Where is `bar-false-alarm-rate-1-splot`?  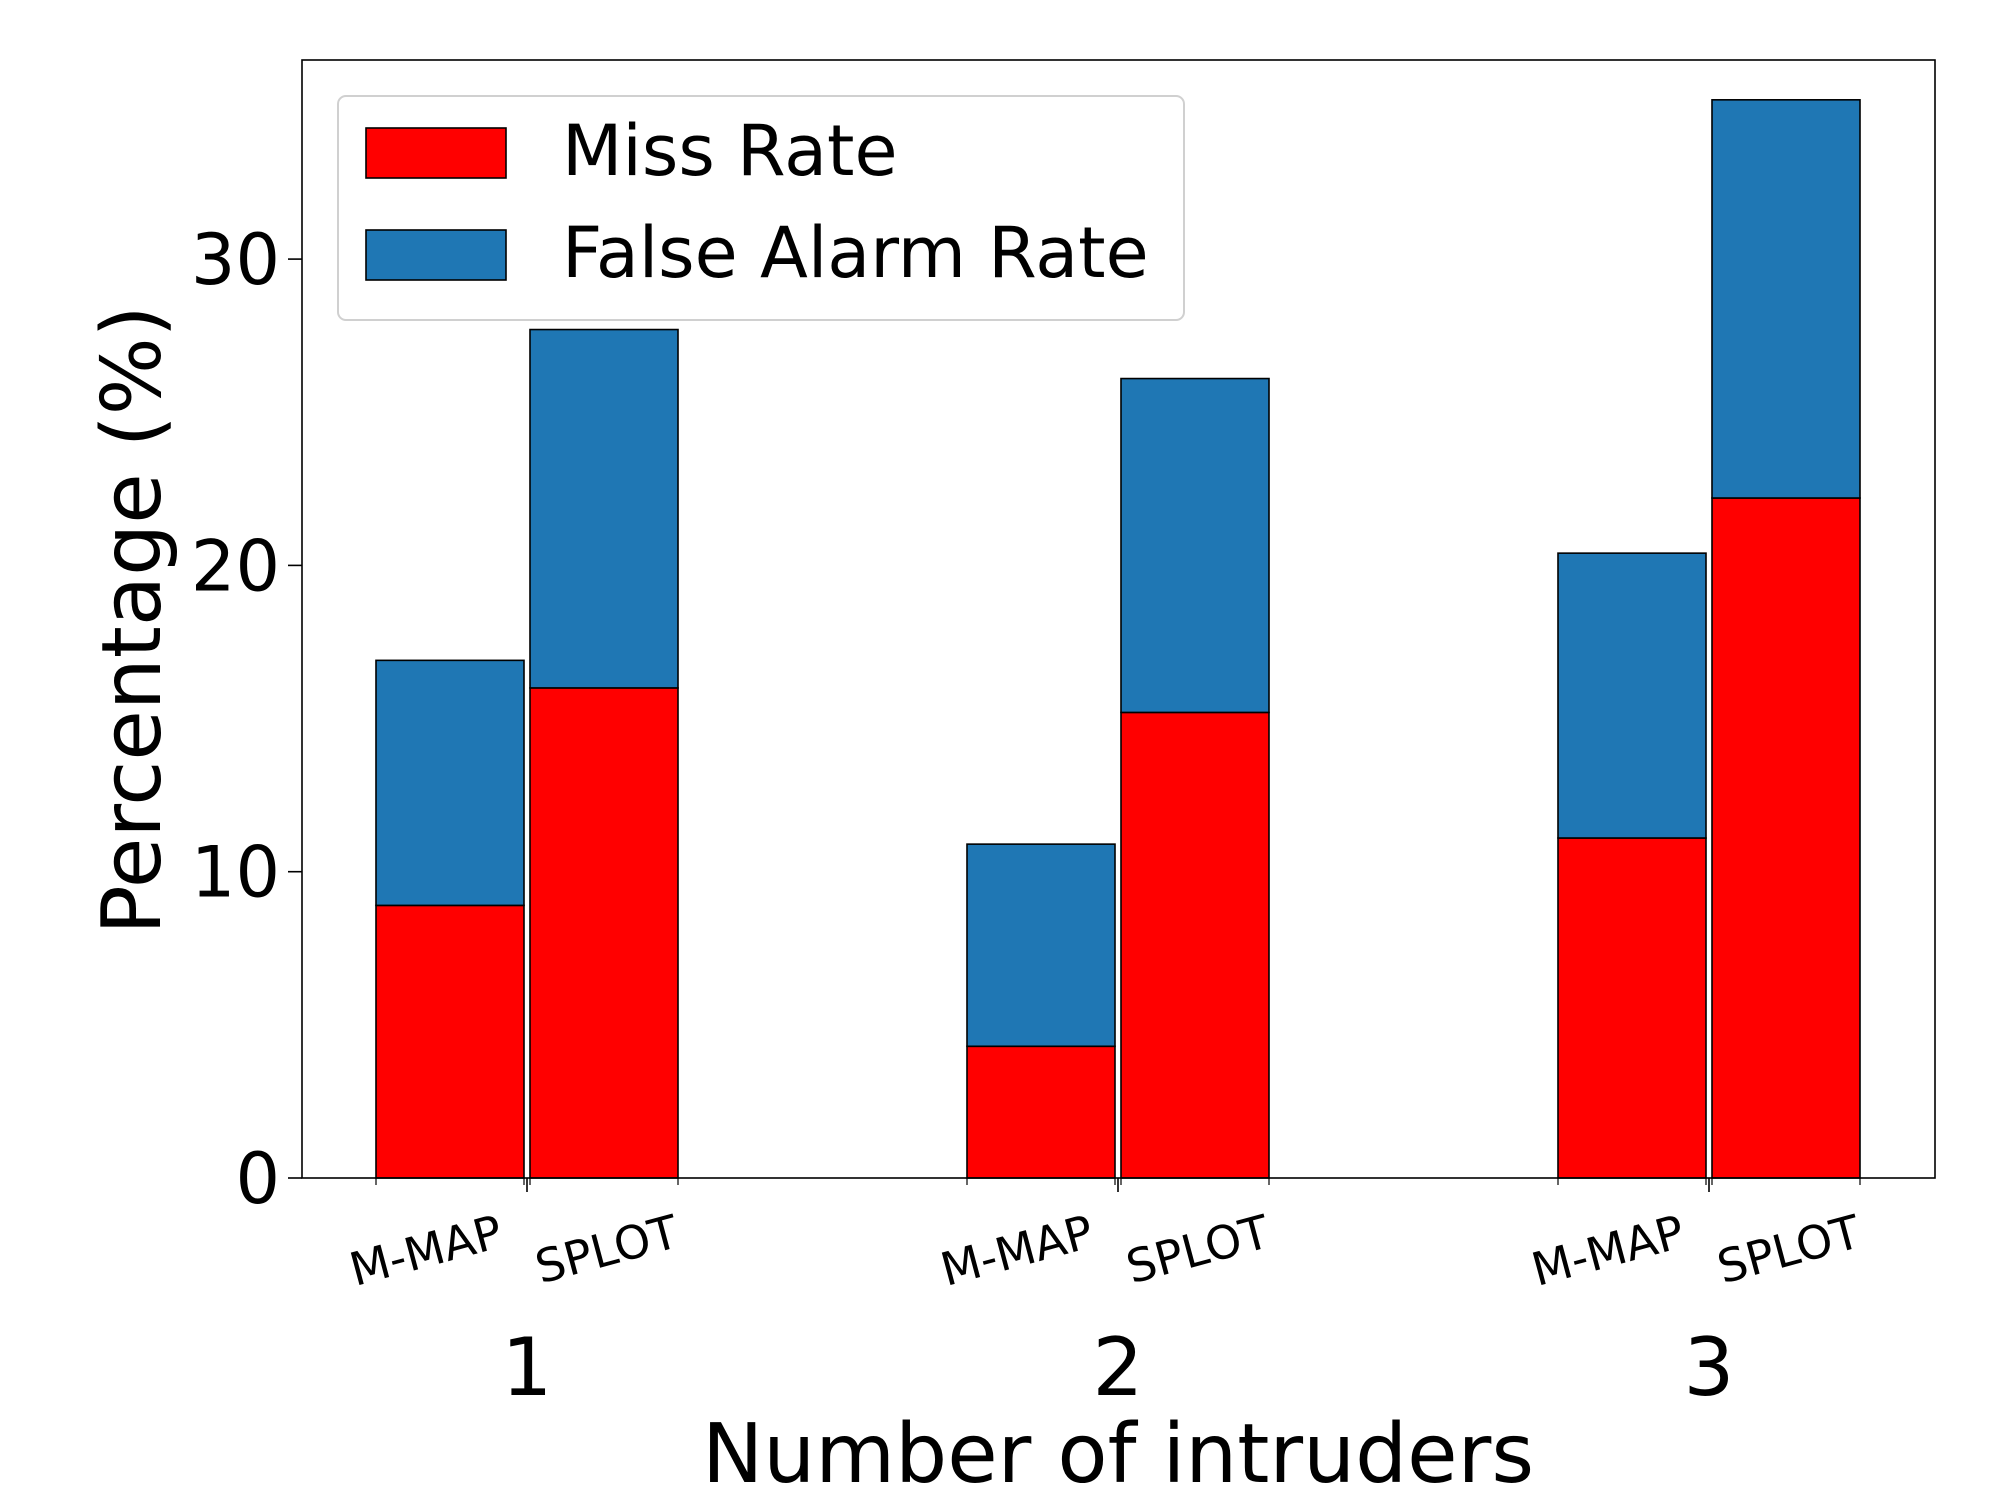 bar-false-alarm-rate-1-splot is located at coordinates (604, 508).